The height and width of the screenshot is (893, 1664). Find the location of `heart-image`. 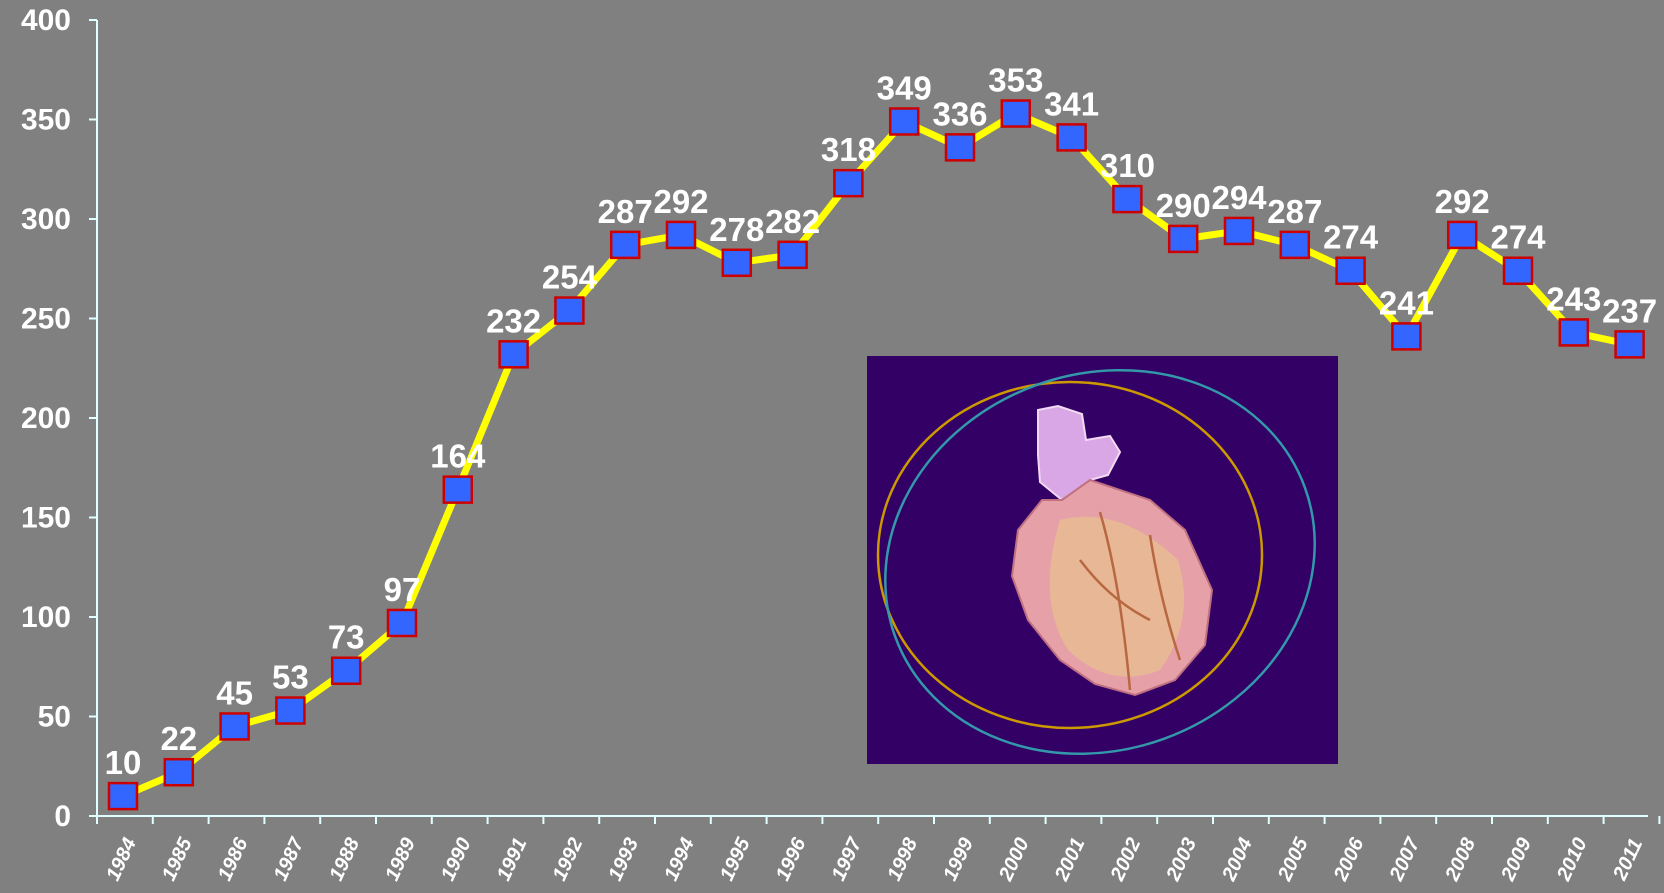

heart-image is located at coordinates (1102, 560).